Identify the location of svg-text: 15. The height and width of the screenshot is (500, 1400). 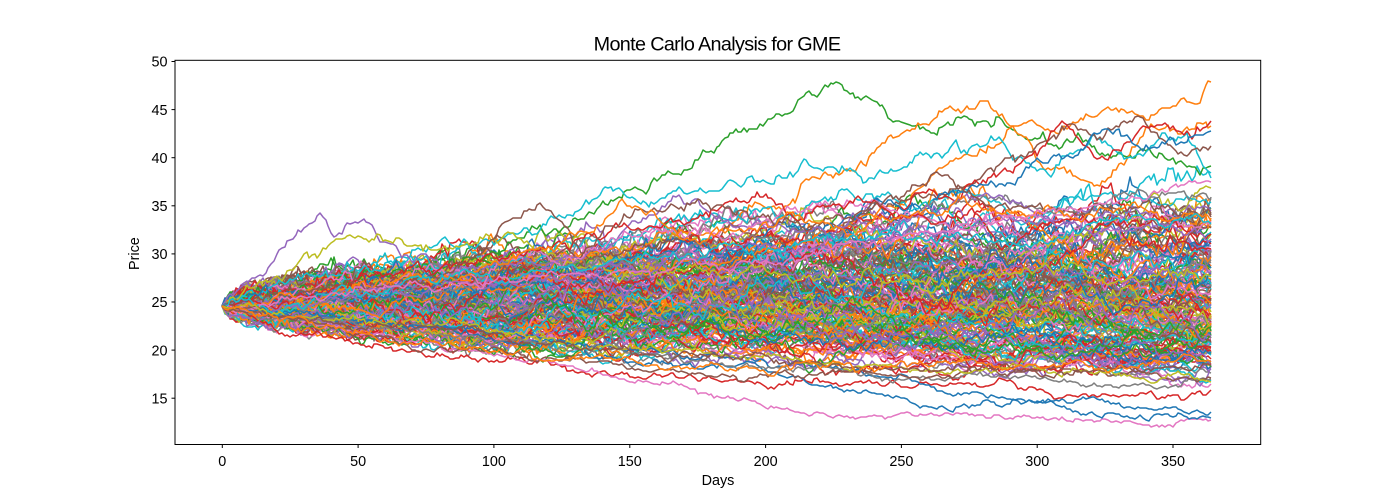
(159, 399).